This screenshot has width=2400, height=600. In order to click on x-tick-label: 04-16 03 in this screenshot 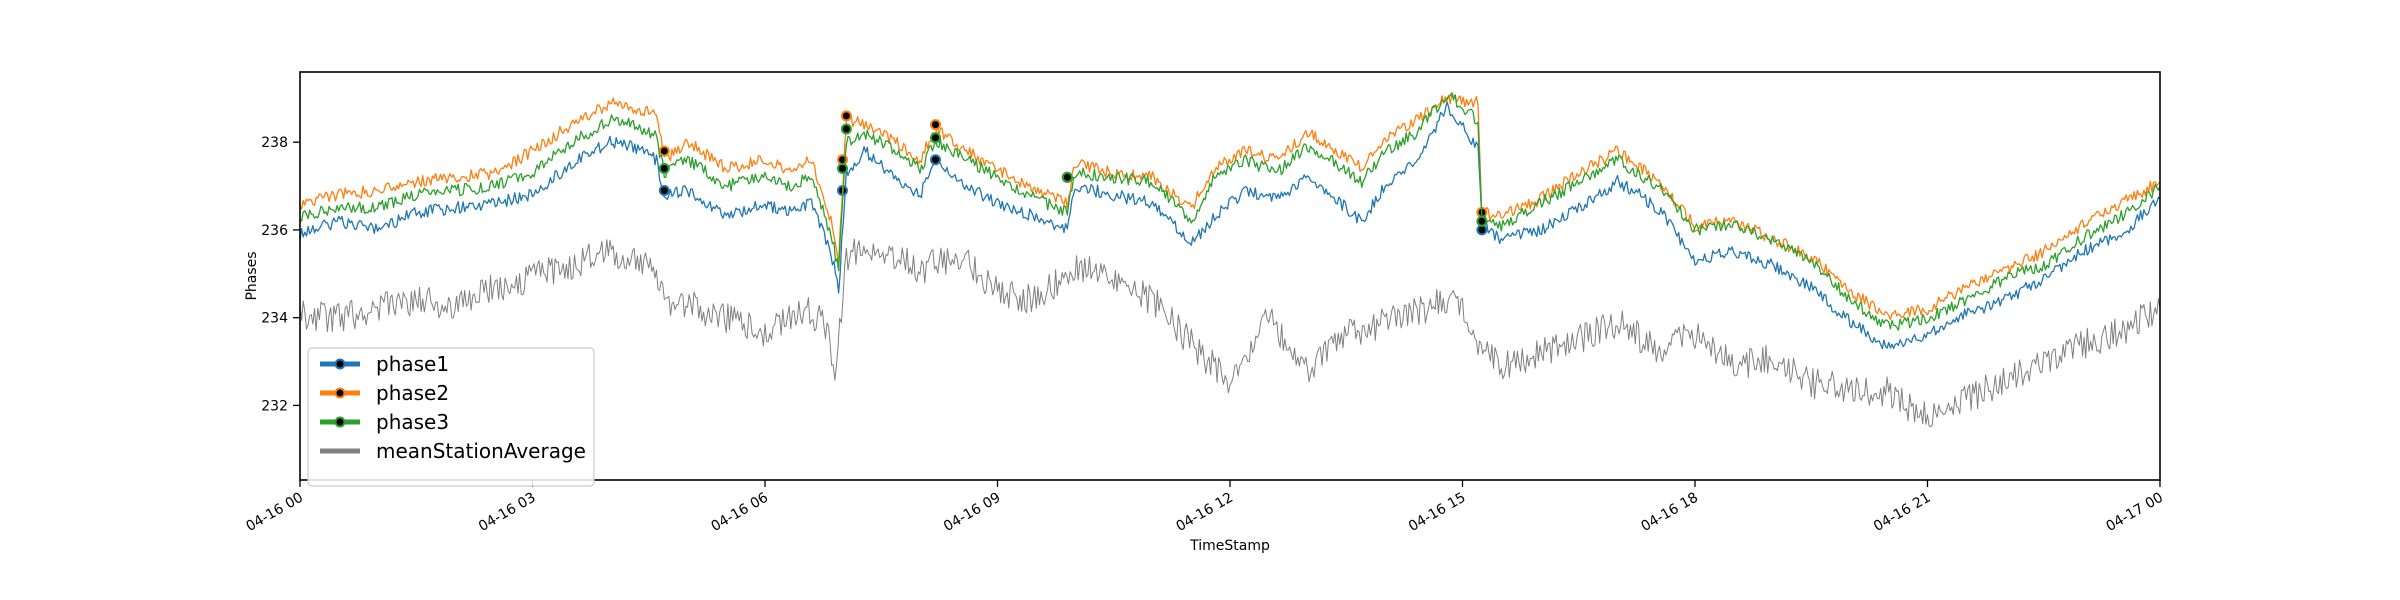, I will do `click(507, 512)`.